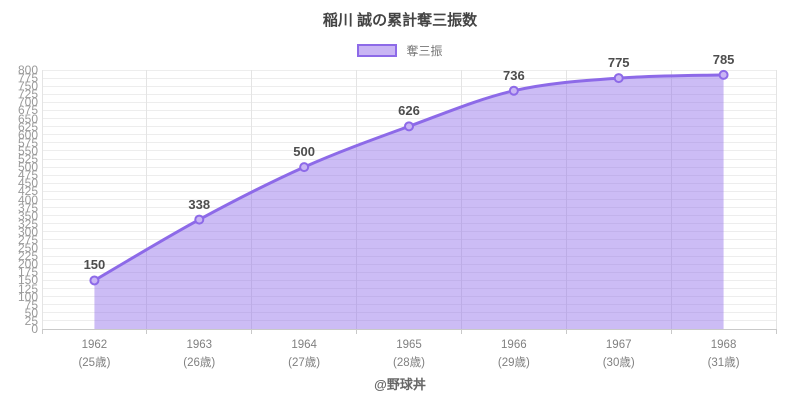 The width and height of the screenshot is (800, 400). Describe the element at coordinates (514, 354) in the screenshot. I see `x-axis-label: 1966 (29歳)` at that location.